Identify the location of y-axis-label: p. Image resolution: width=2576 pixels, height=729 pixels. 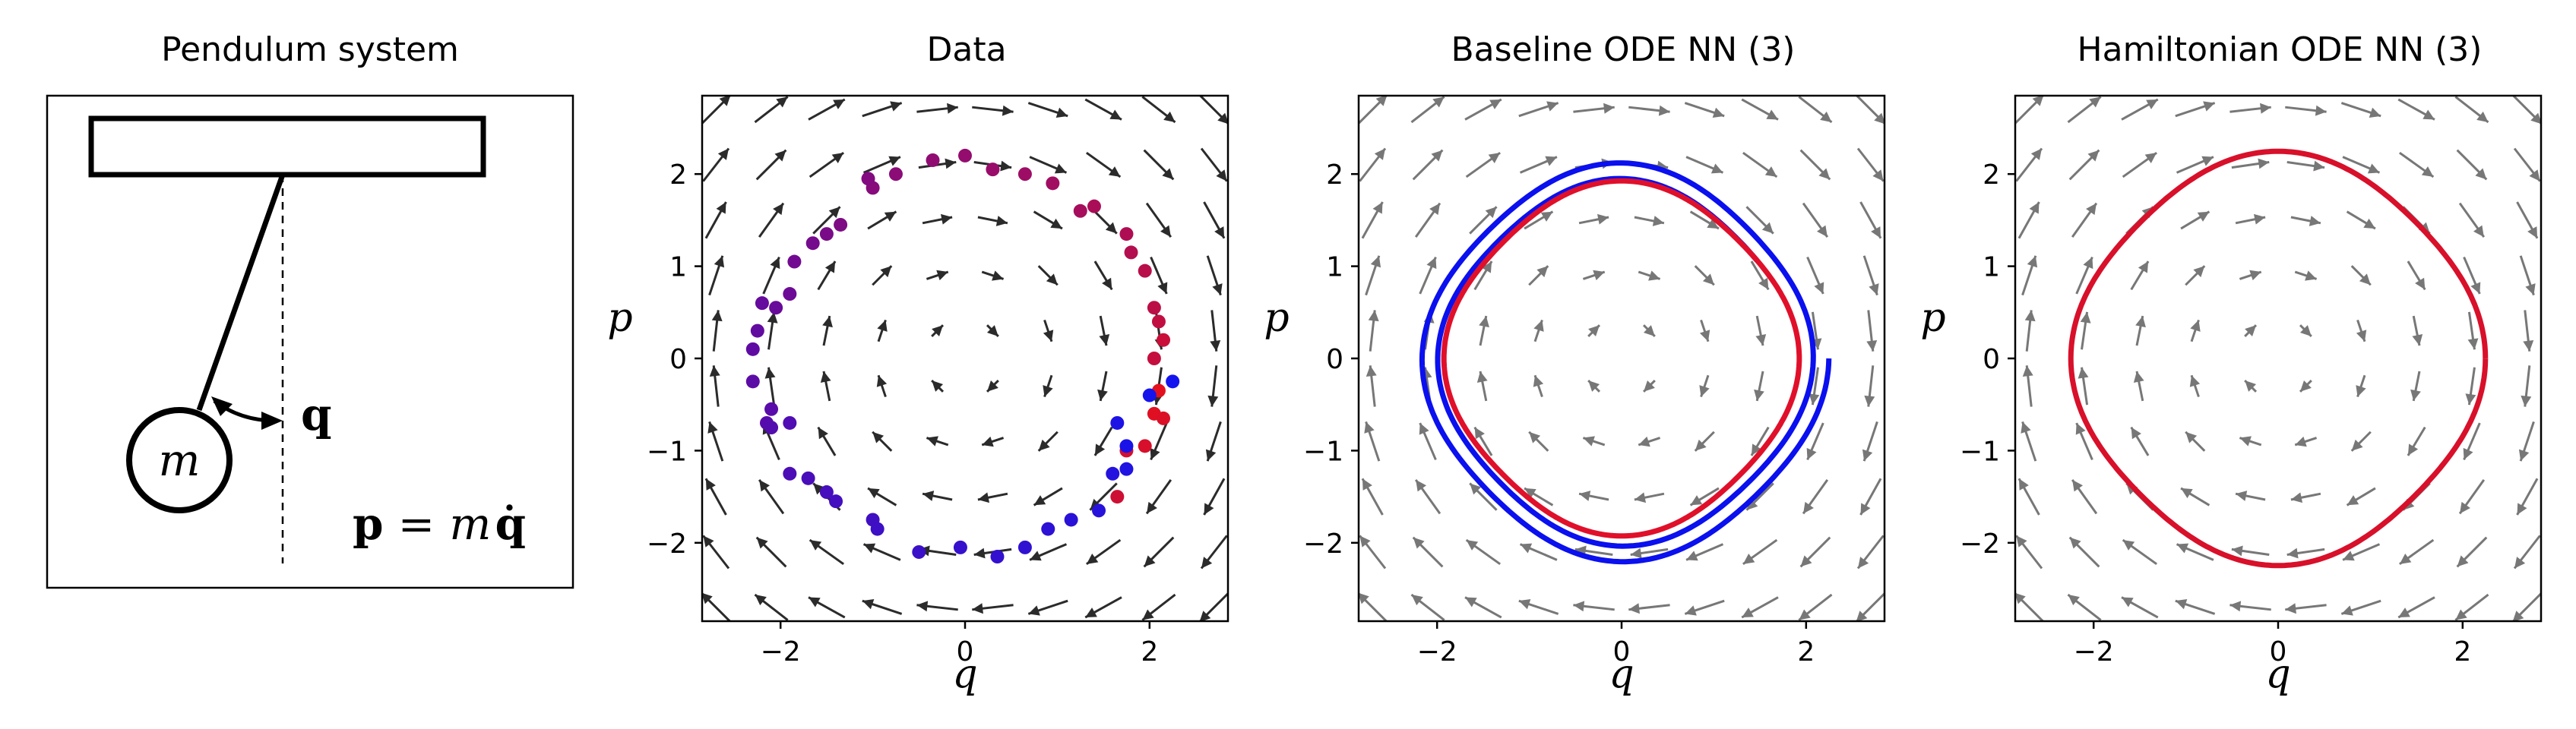
(619, 318).